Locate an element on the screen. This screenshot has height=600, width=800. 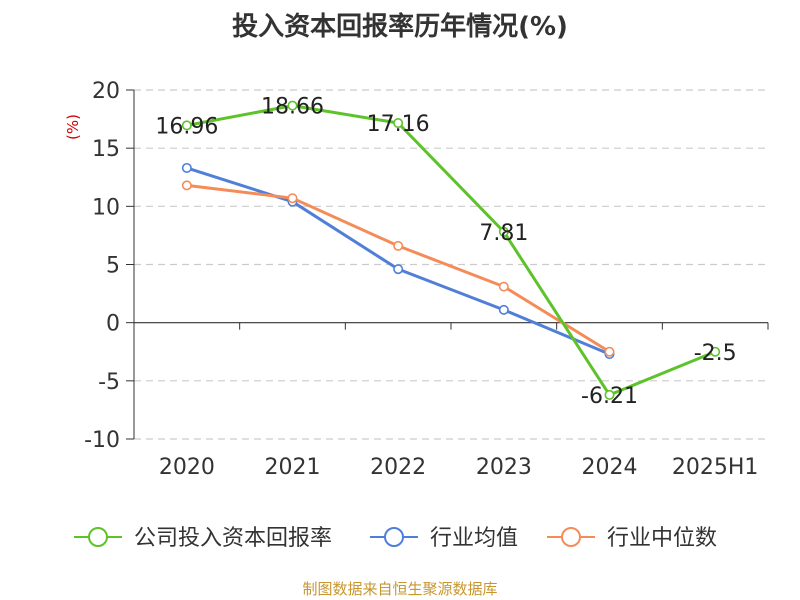
y-tick-label: 15 is located at coordinates (106, 149).